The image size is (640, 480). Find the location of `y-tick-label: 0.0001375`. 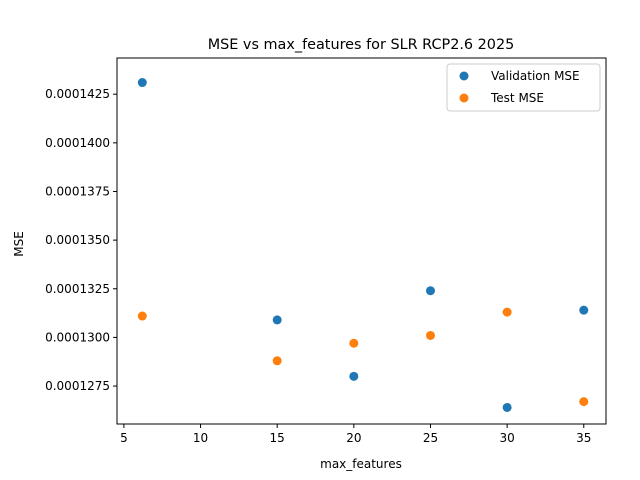

y-tick-label: 0.0001375 is located at coordinates (77, 191).